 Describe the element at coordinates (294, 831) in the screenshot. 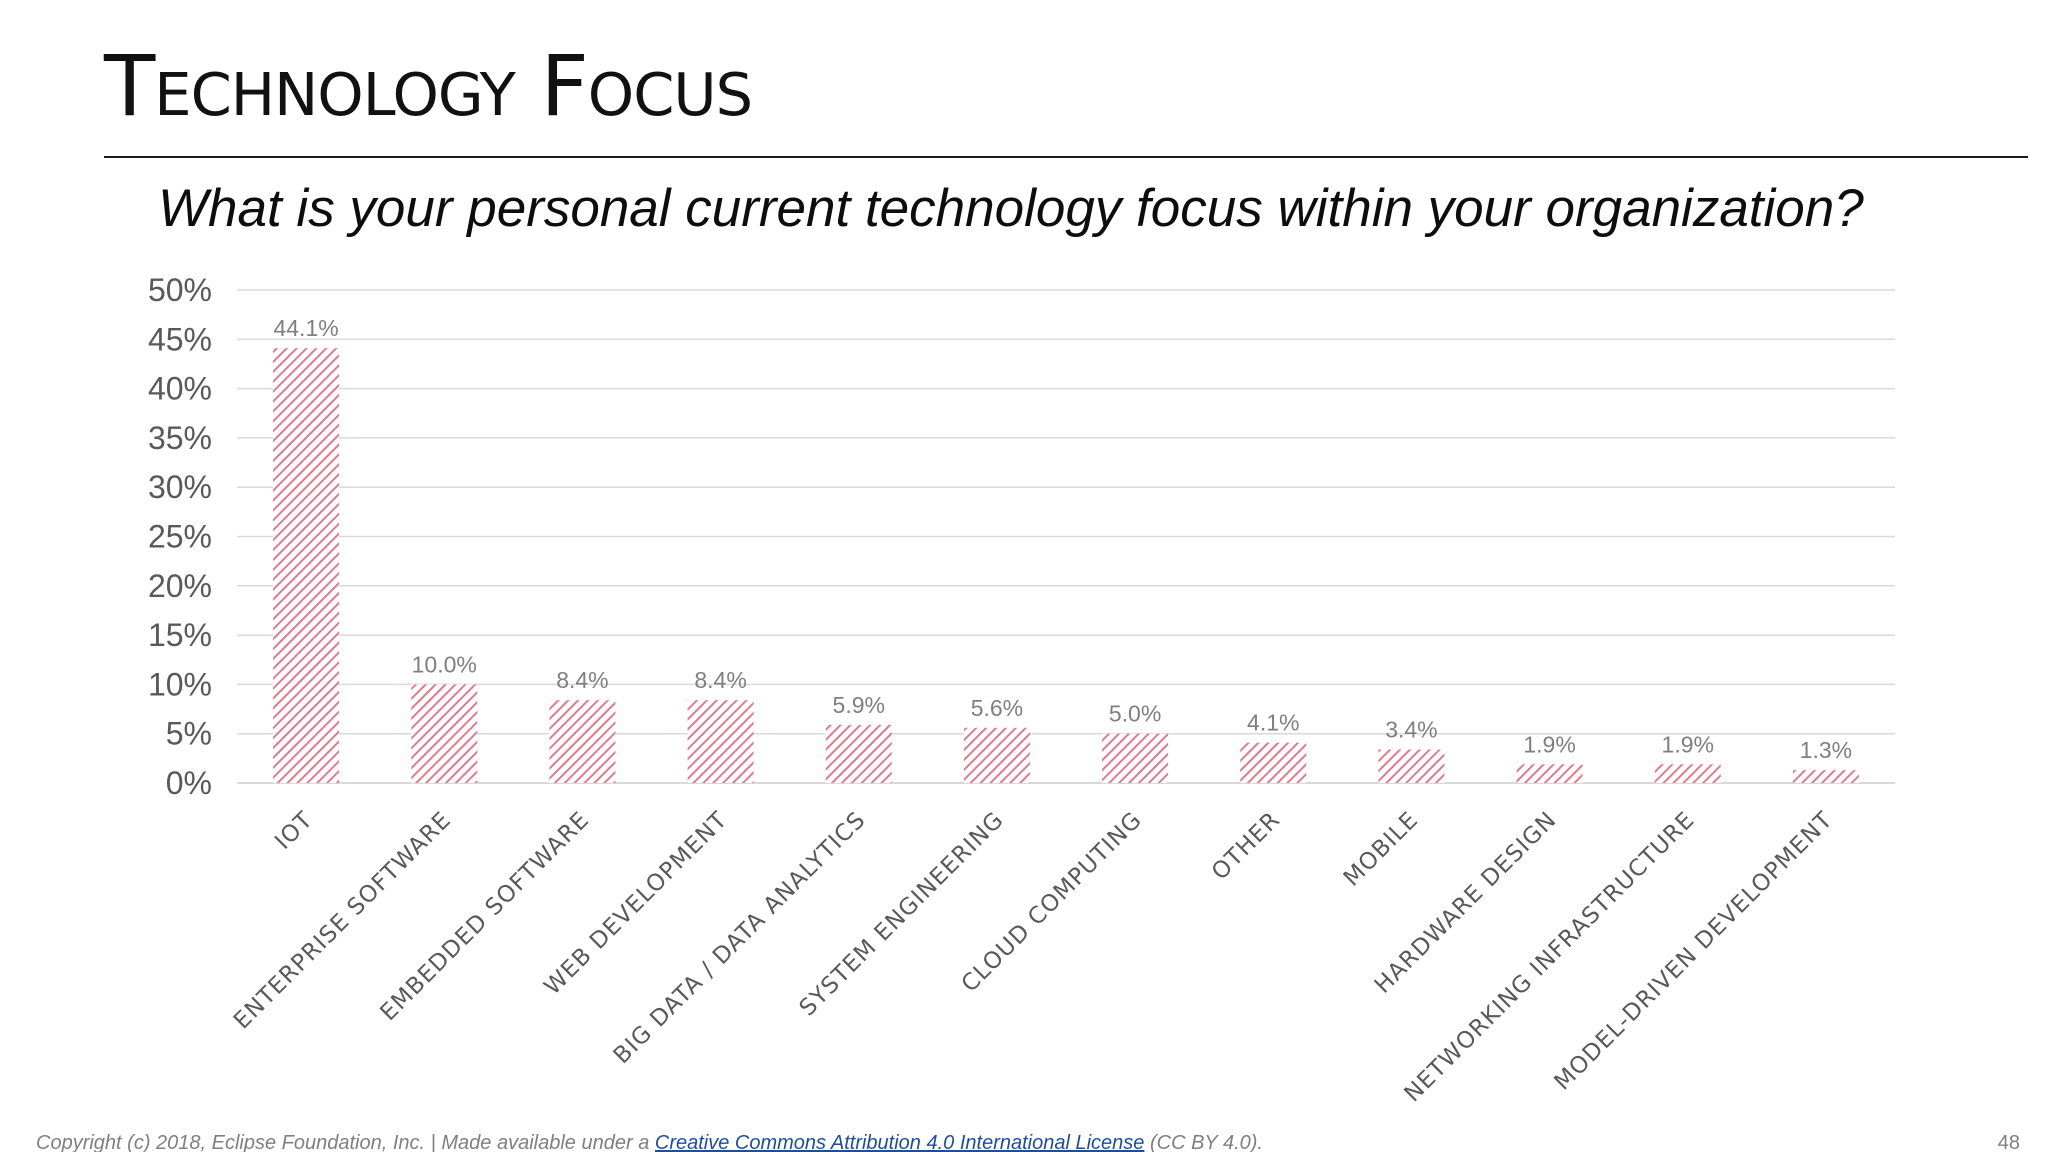

I see `x-tick-label: IOT` at that location.